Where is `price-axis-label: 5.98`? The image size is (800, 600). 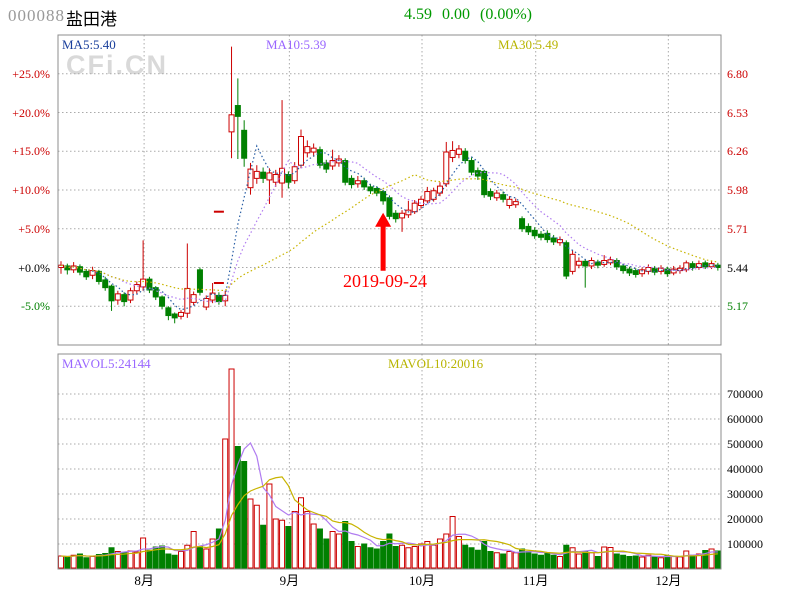 price-axis-label: 5.98 is located at coordinates (737, 190).